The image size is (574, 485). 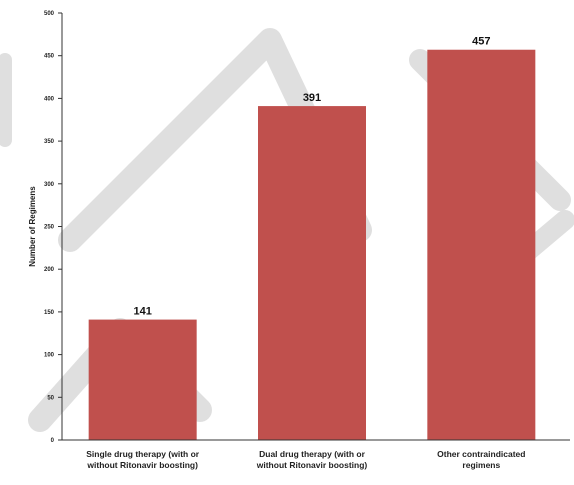 I want to click on category-label: Other contraindicated, so click(x=481, y=454).